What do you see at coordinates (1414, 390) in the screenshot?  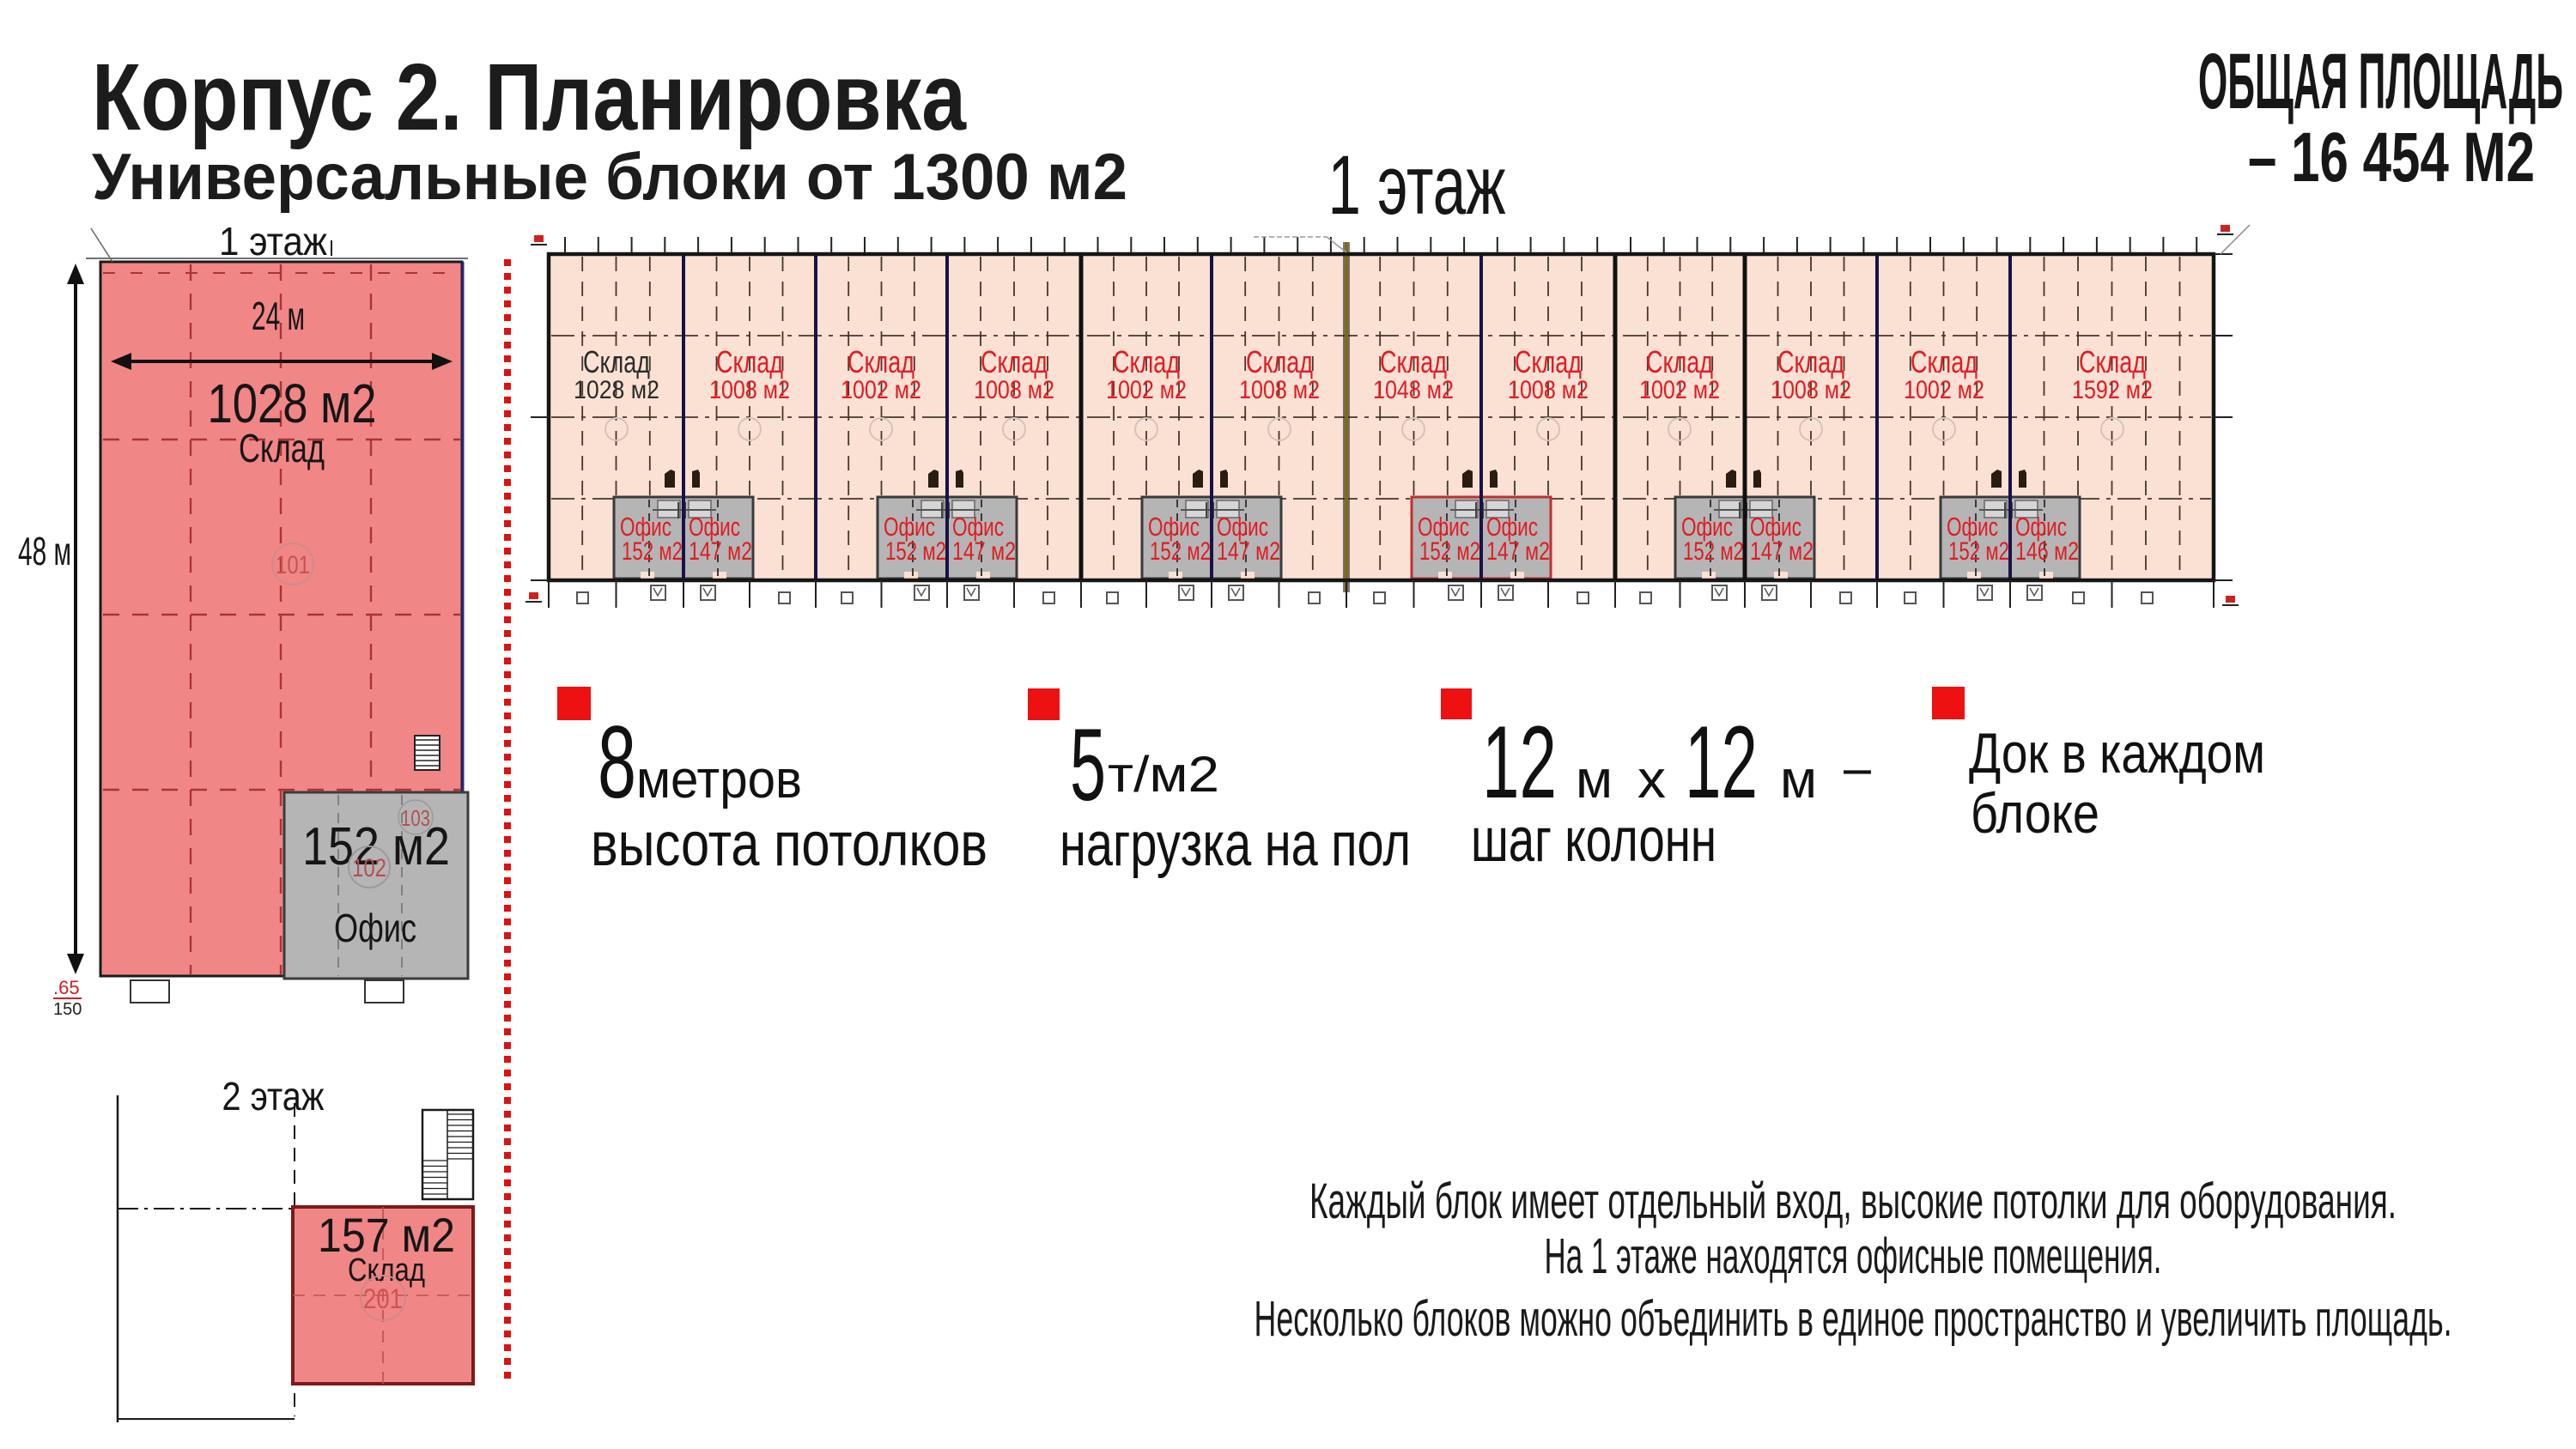 I see `svg-text: 1048 м2` at bounding box center [1414, 390].